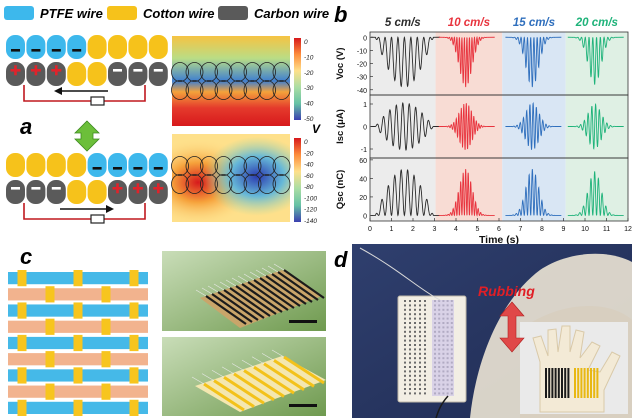 Image resolution: width=632 pixels, height=418 pixels. Describe the element at coordinates (506, 291) in the screenshot. I see `rubbing-label: Rubbing` at that location.